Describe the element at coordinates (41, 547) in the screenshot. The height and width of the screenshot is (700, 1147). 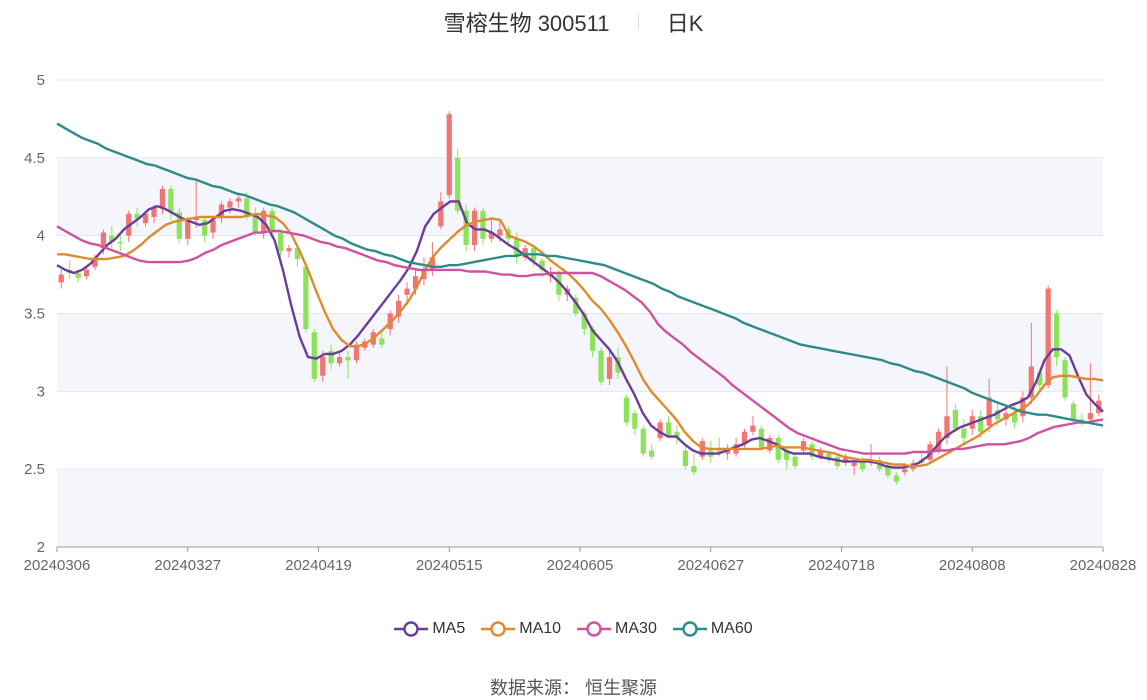
I see `y-tick-label: 2` at that location.